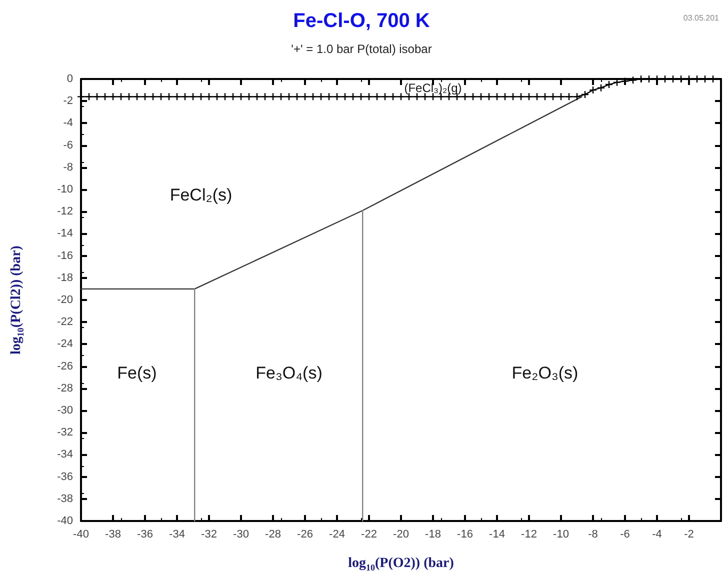 The image size is (723, 577). What do you see at coordinates (701, 18) in the screenshot?
I see `text: 03.05.201` at bounding box center [701, 18].